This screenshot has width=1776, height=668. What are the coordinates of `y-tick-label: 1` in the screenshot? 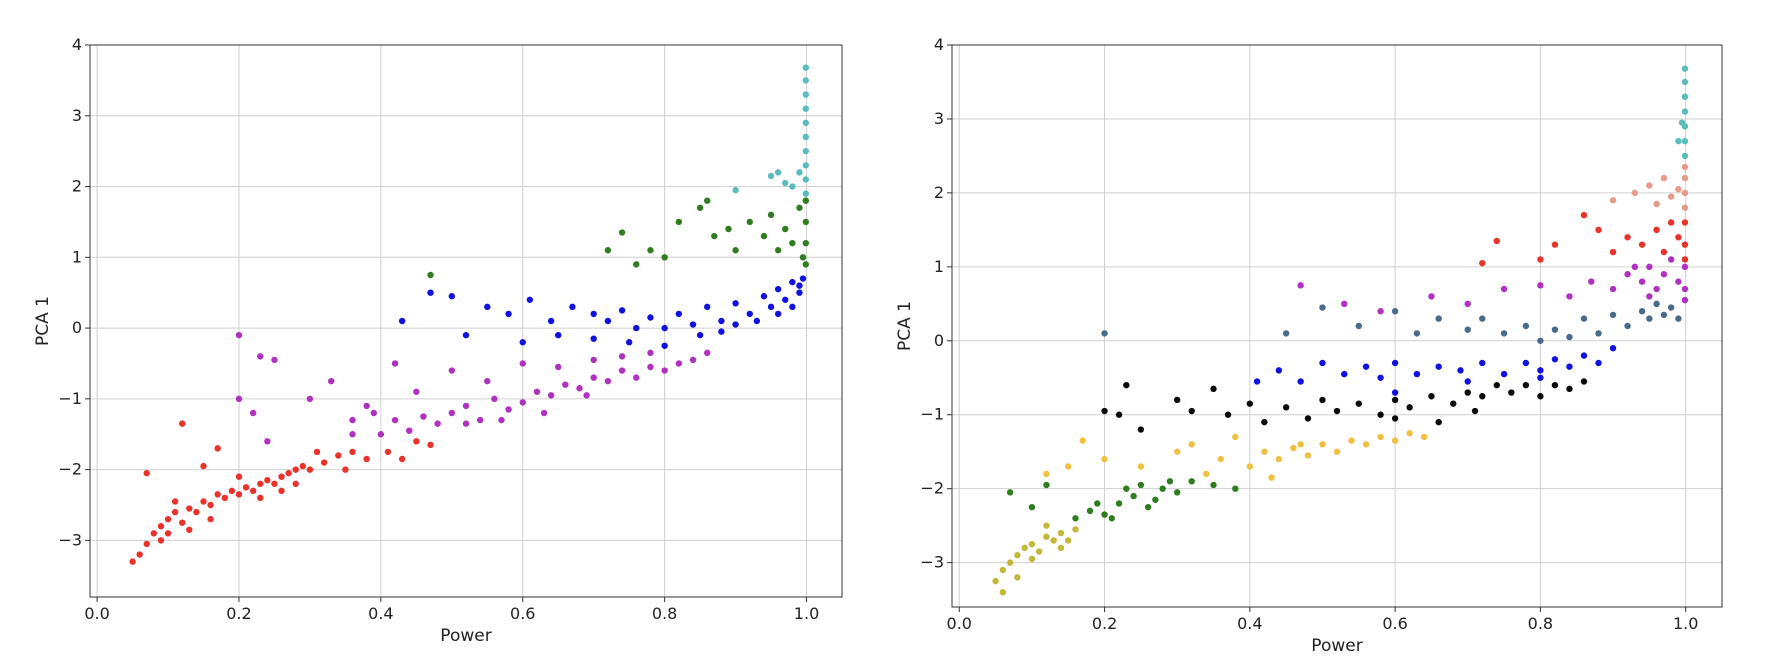 It's located at (939, 266).